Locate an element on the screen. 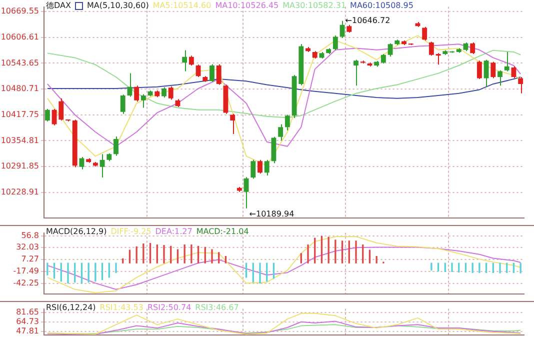 The height and width of the screenshot is (342, 534). series-label: RSI3:46.67 is located at coordinates (217, 307).